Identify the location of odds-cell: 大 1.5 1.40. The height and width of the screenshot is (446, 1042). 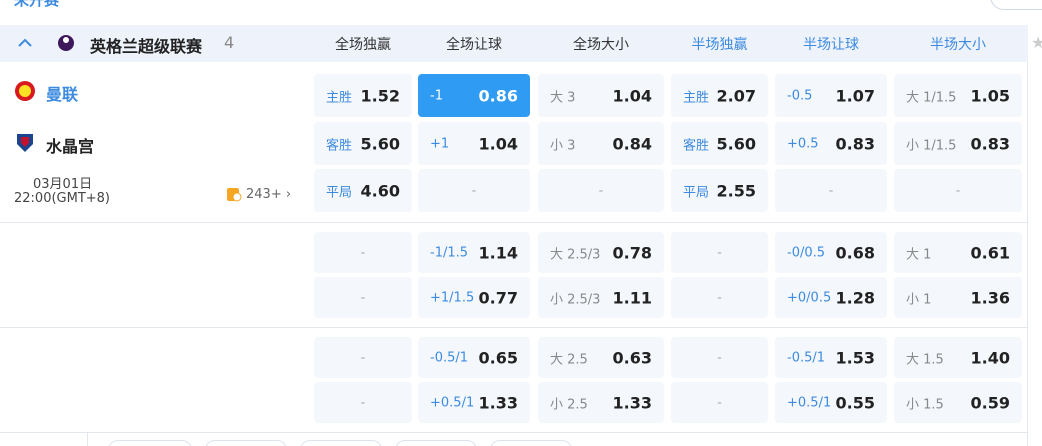
(958, 357).